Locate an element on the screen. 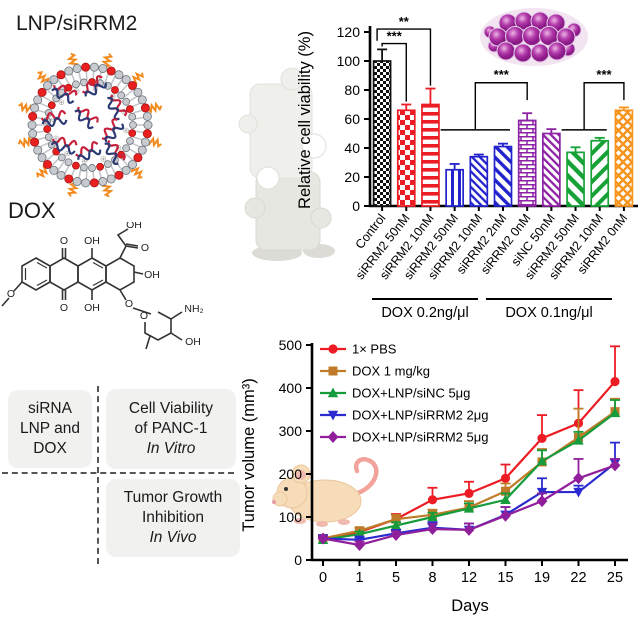  significance-bracket is located at coordinates (501, 106).